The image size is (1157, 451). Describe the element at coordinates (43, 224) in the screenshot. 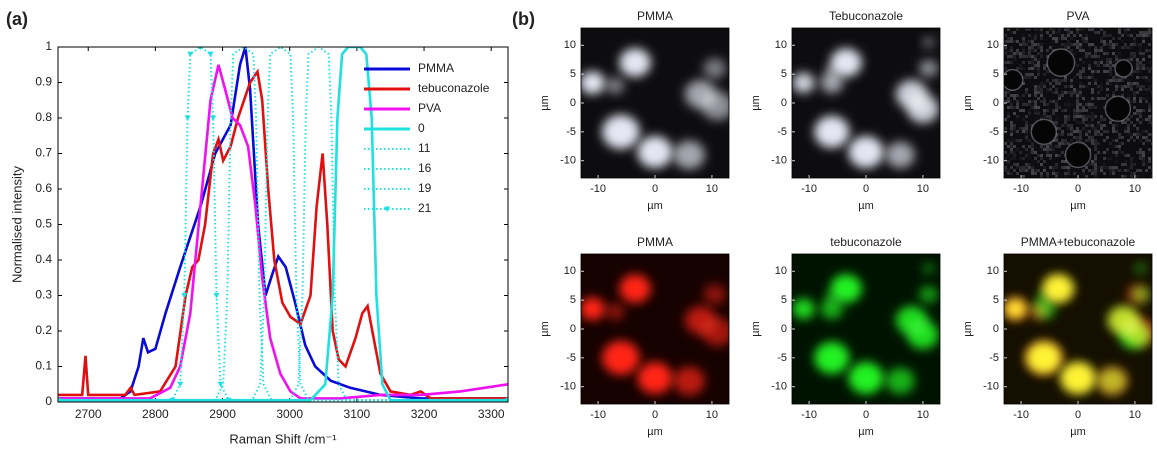

I see `y-tick-label: 0.5` at that location.